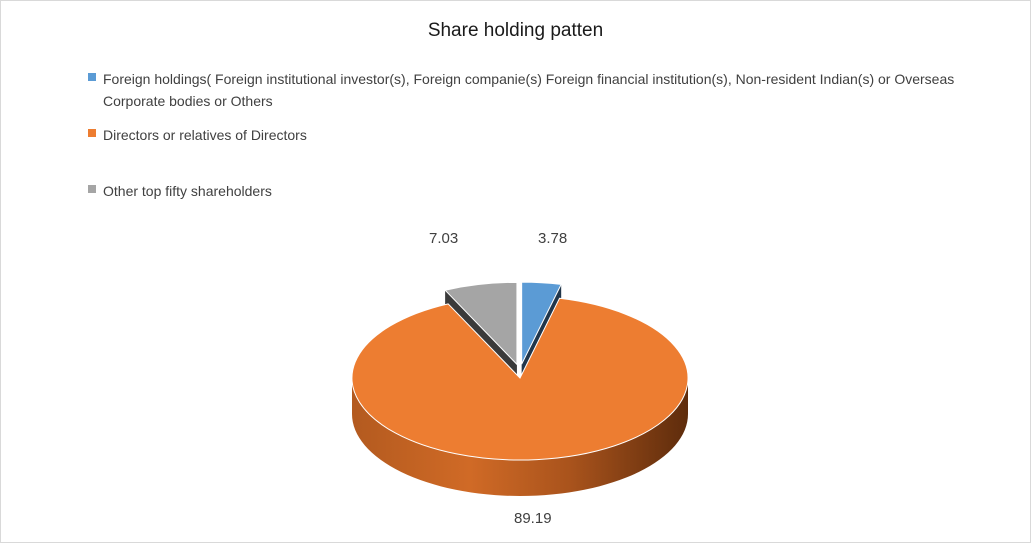 This screenshot has height=543, width=1031. What do you see at coordinates (515, 30) in the screenshot?
I see `chart-title: Share holding patten` at bounding box center [515, 30].